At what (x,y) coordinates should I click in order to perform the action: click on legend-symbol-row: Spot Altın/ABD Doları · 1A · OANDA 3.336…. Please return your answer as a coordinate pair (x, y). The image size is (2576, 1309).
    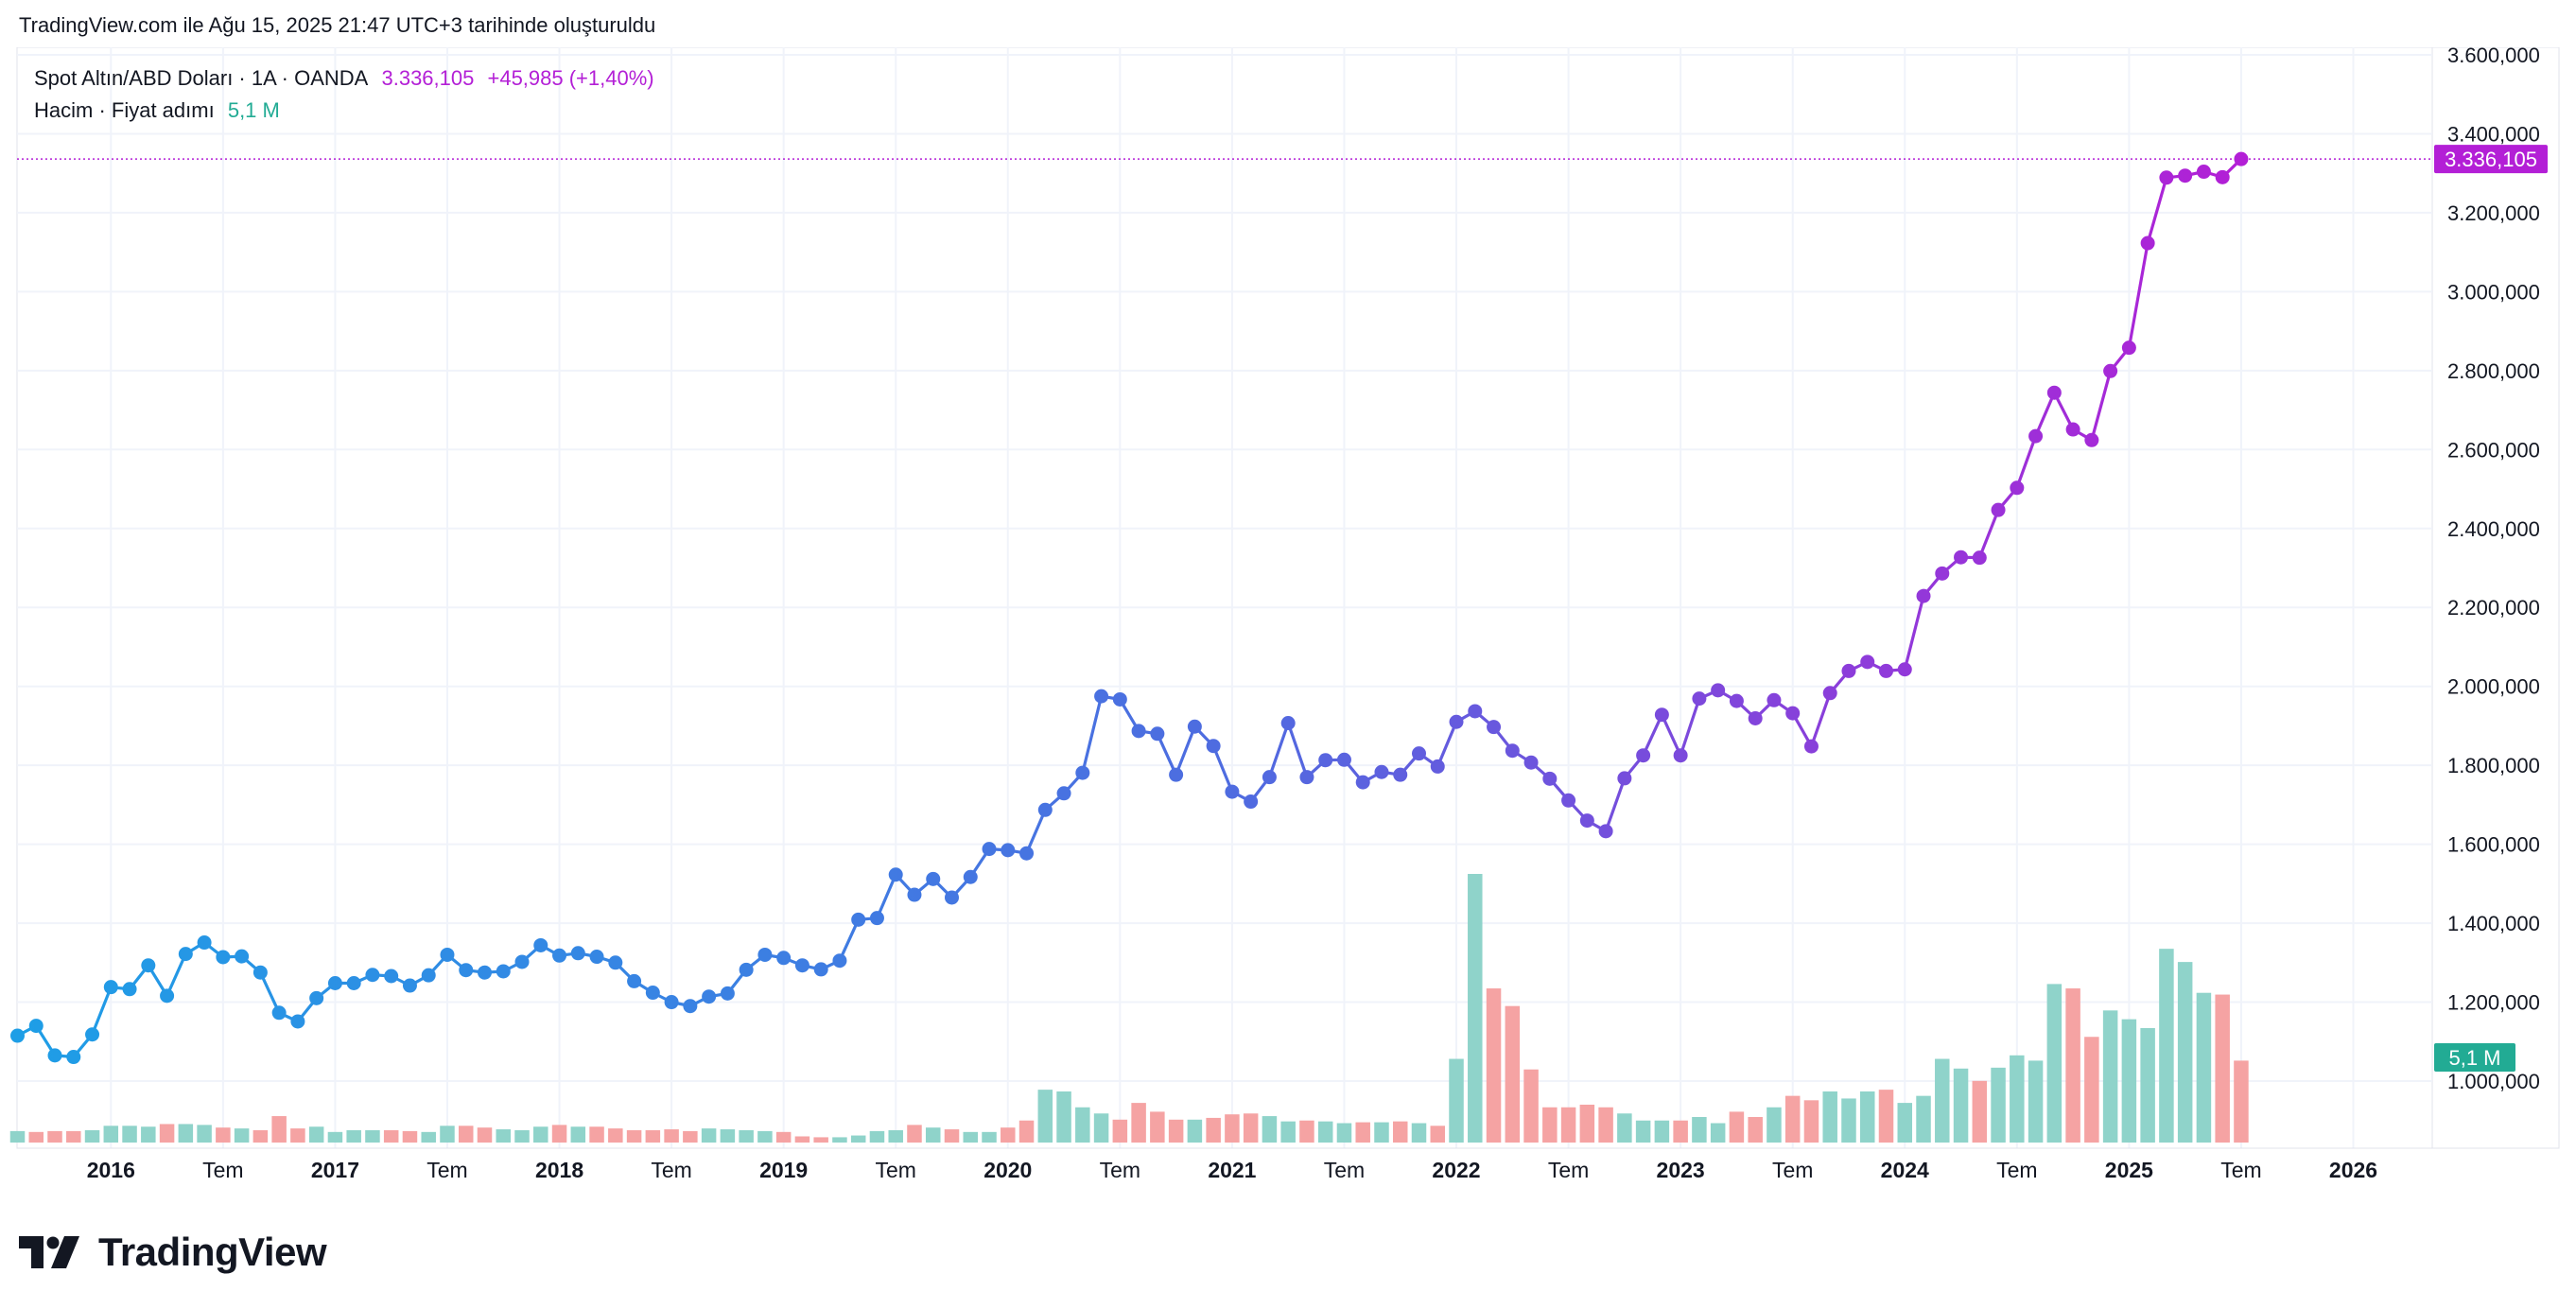
    Looking at the image, I should click on (348, 79).